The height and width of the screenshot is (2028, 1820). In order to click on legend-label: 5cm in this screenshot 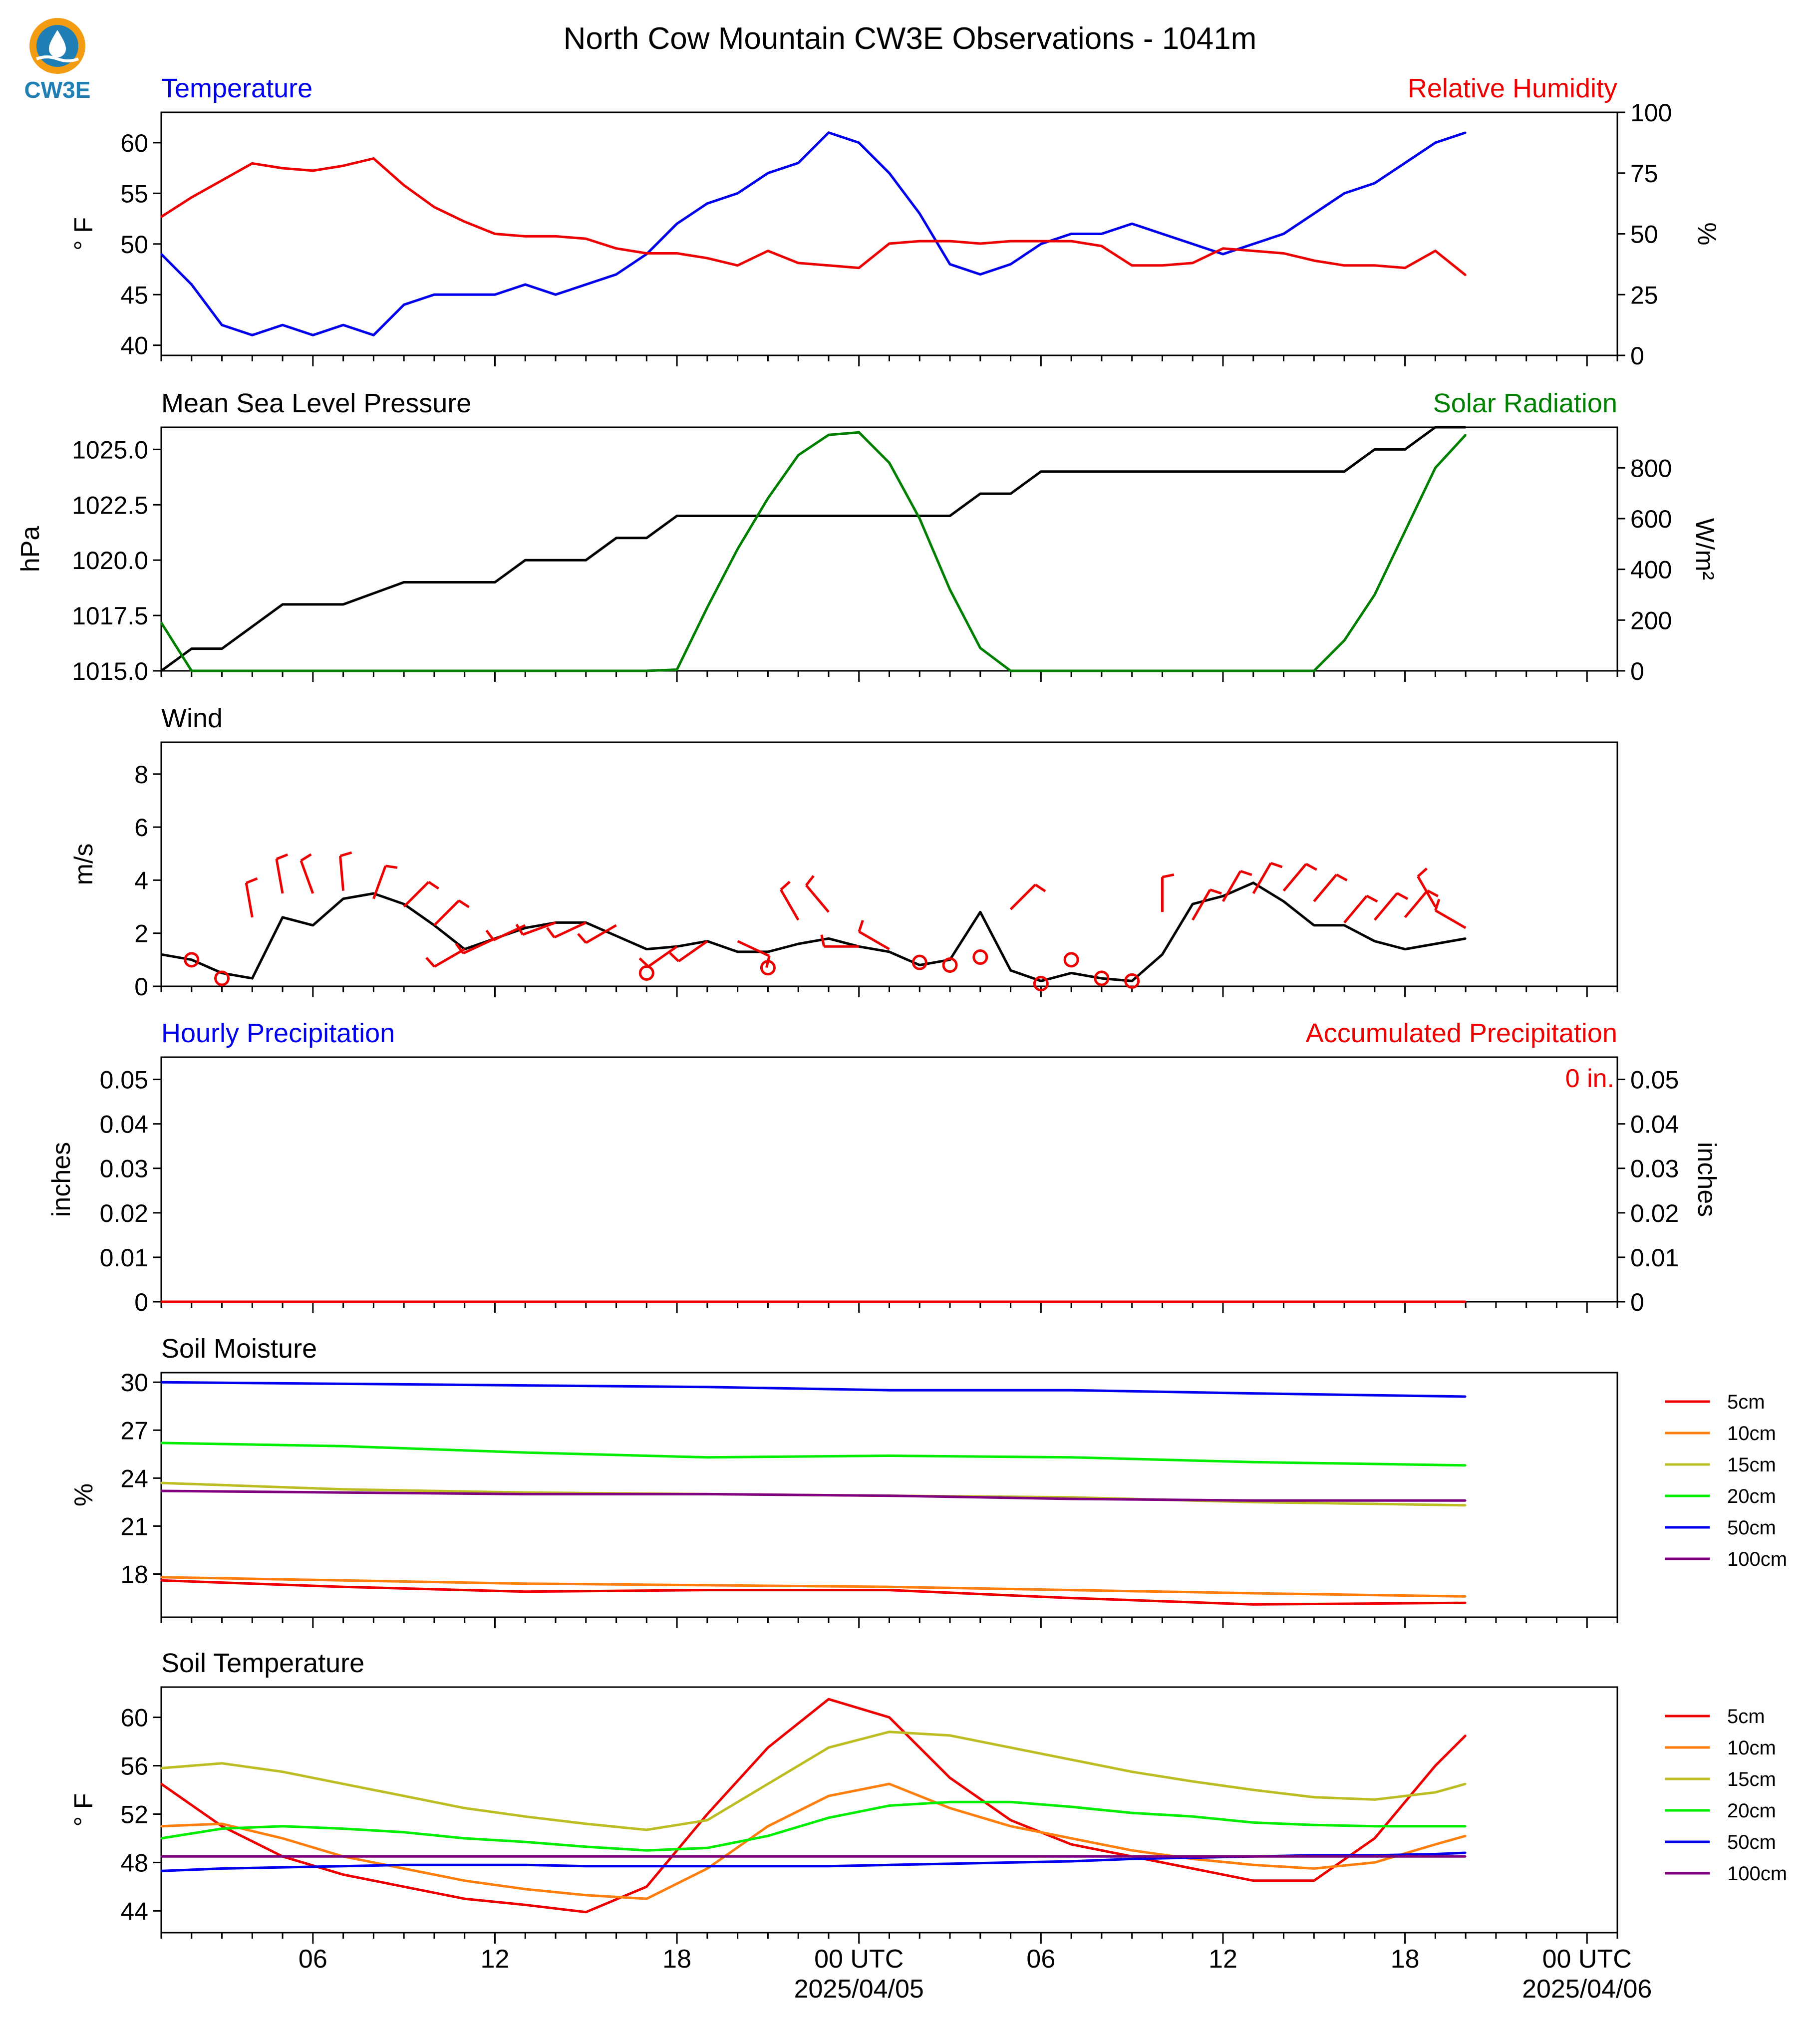, I will do `click(1746, 1717)`.